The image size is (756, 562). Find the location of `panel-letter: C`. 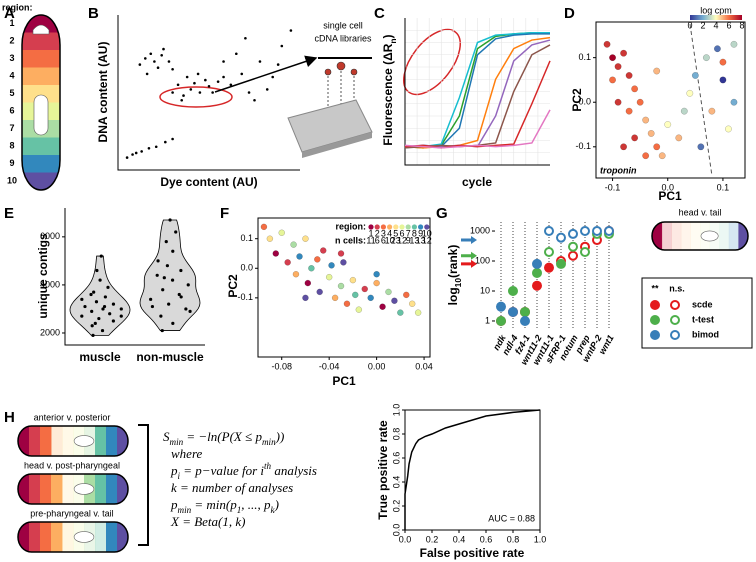

panel-letter: C is located at coordinates (379, 13).